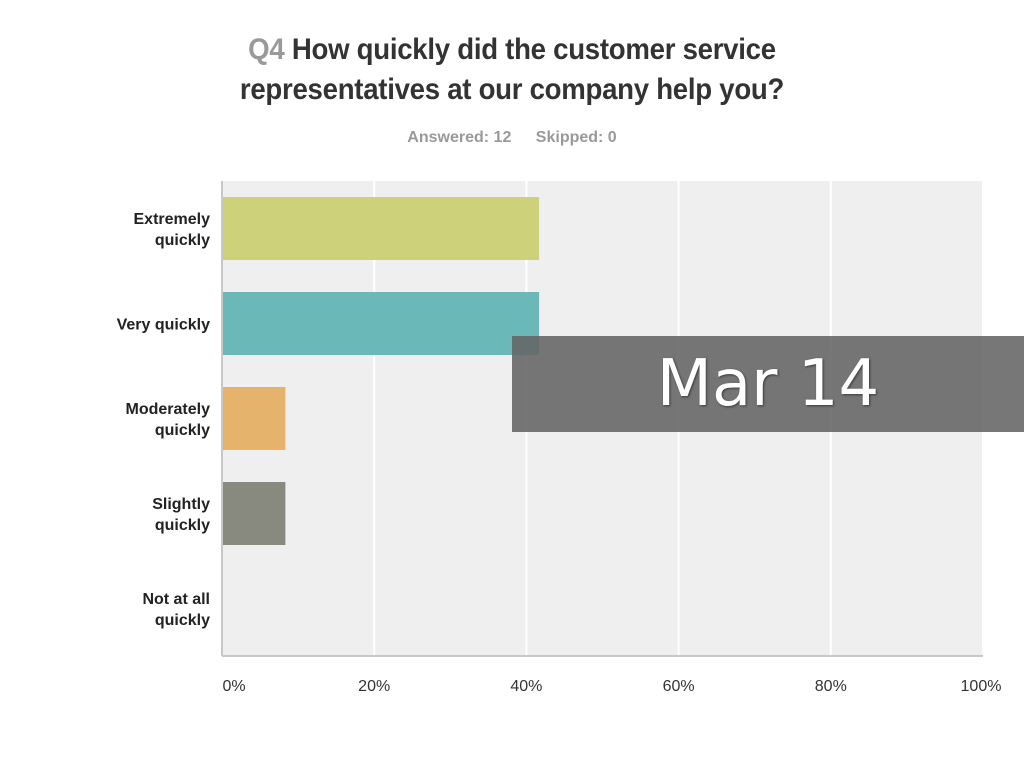  What do you see at coordinates (266, 49) in the screenshot?
I see `question-number: Q4` at bounding box center [266, 49].